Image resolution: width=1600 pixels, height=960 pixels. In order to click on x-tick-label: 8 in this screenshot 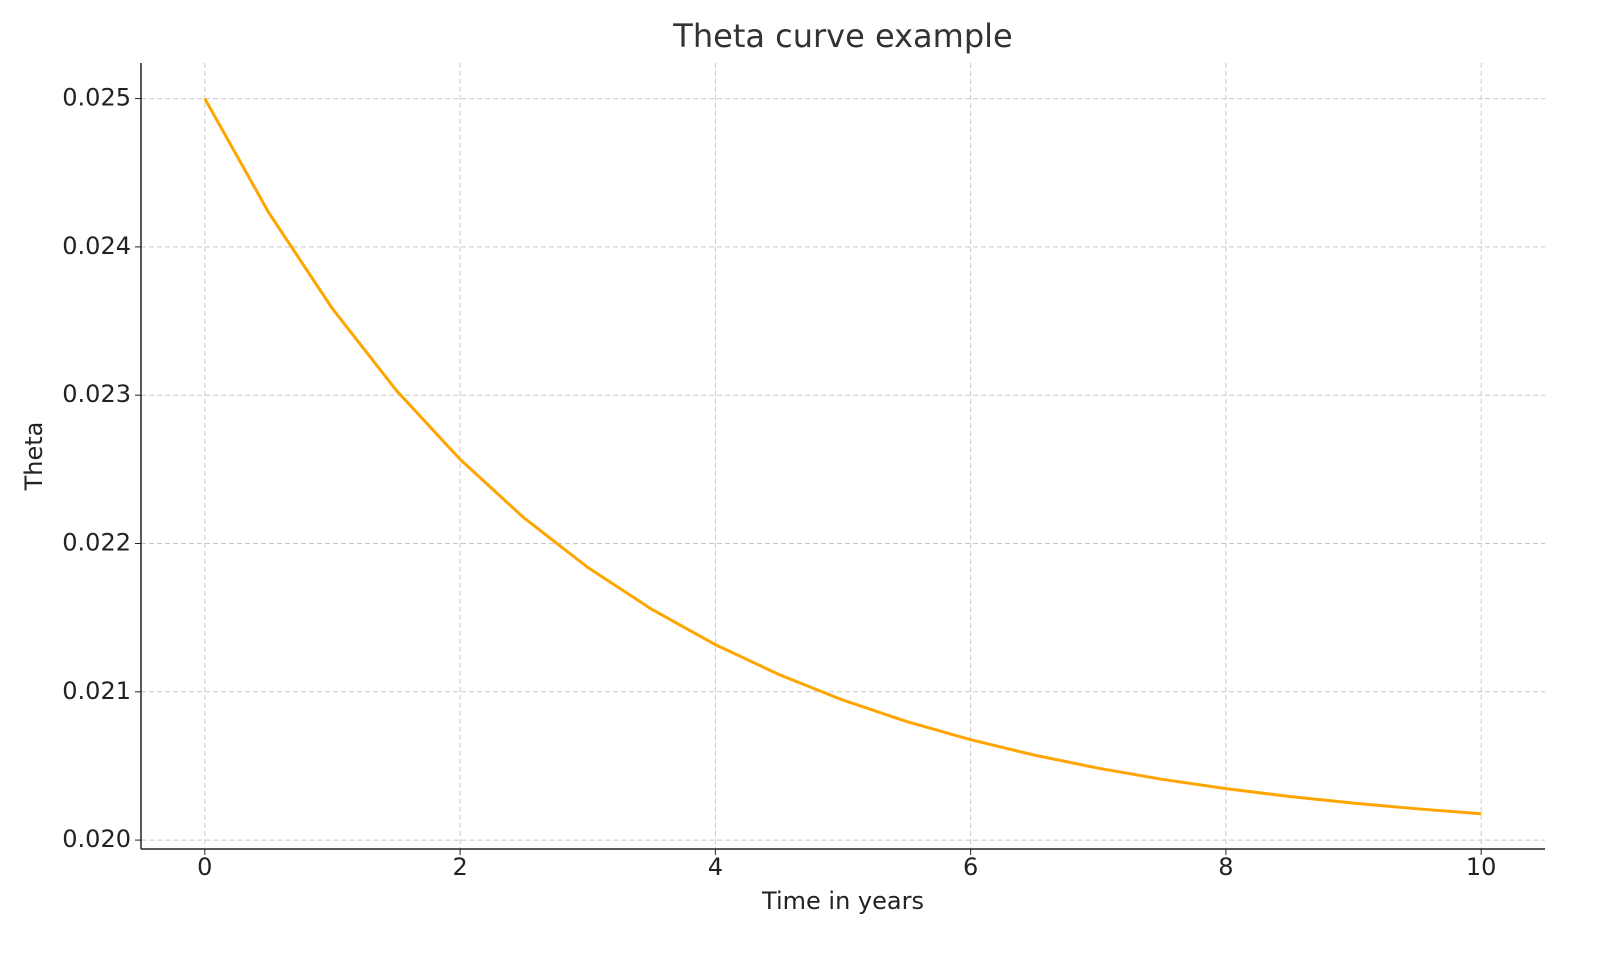, I will do `click(1225, 867)`.